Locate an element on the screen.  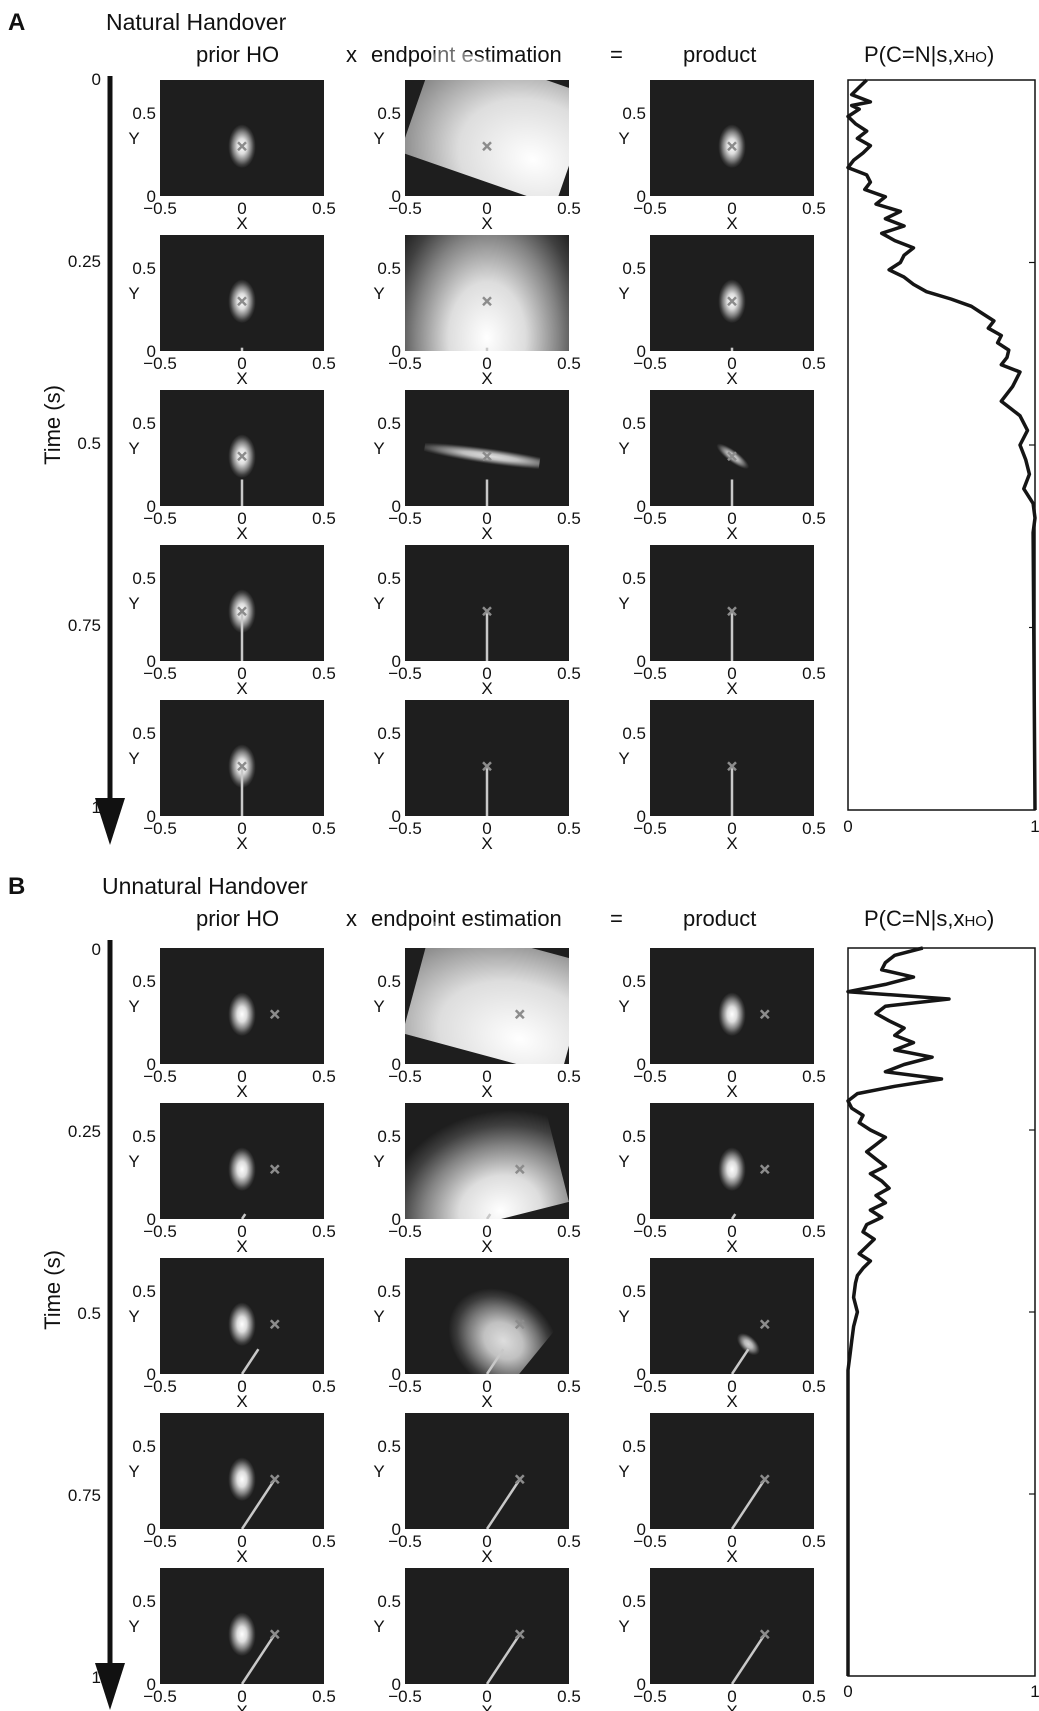
probability-curve is located at coordinates (898, 1311).